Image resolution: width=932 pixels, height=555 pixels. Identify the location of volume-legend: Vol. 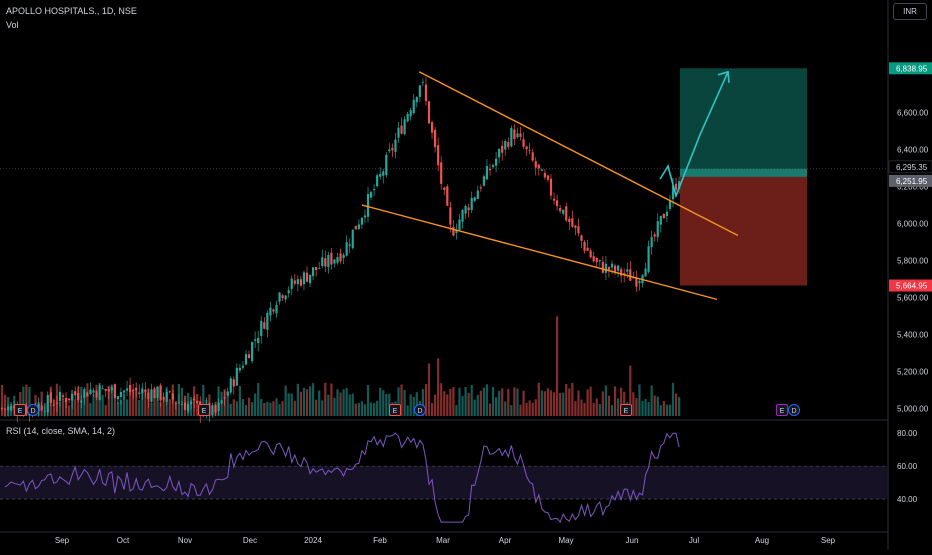
(12, 25).